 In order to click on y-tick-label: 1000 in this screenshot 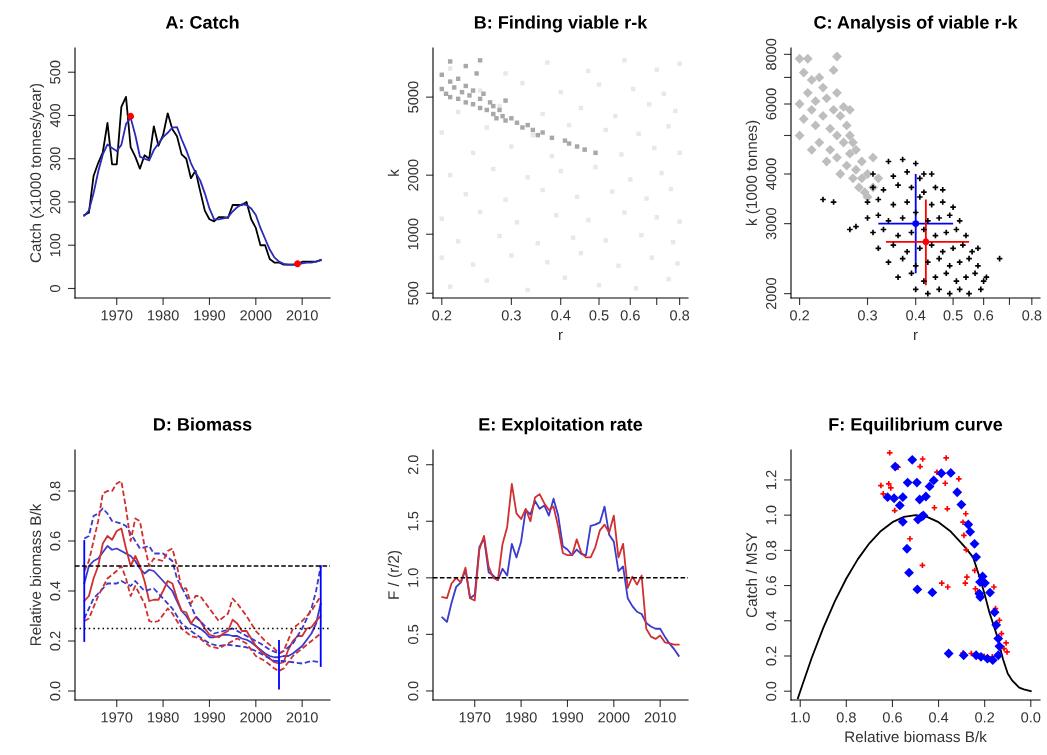, I will do `click(413, 234)`.